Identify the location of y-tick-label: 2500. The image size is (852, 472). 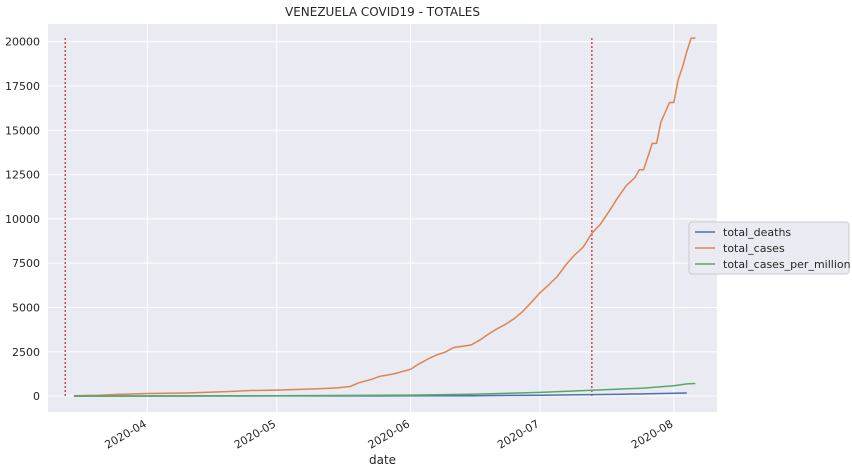
(26, 352).